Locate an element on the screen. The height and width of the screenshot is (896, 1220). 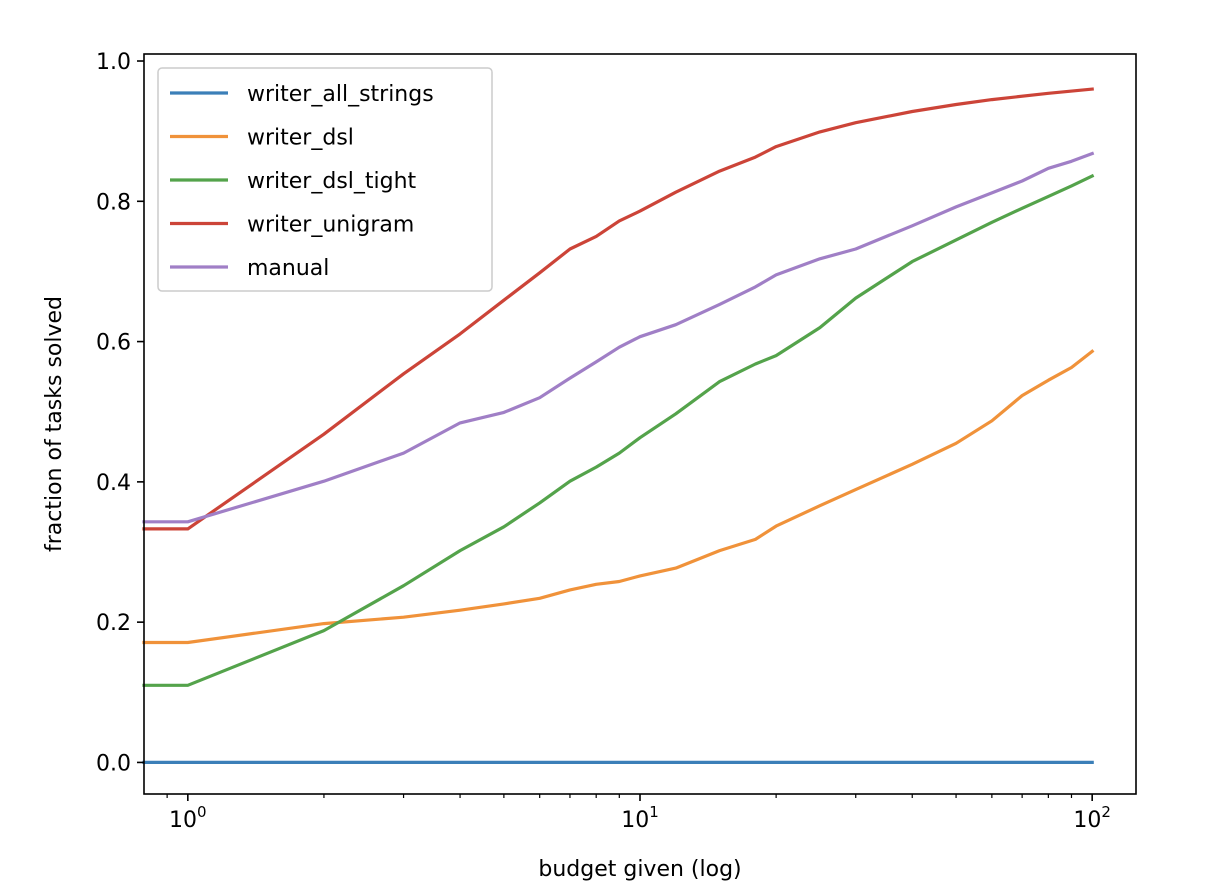
y-tick-label: 0.4 is located at coordinates (113, 483).